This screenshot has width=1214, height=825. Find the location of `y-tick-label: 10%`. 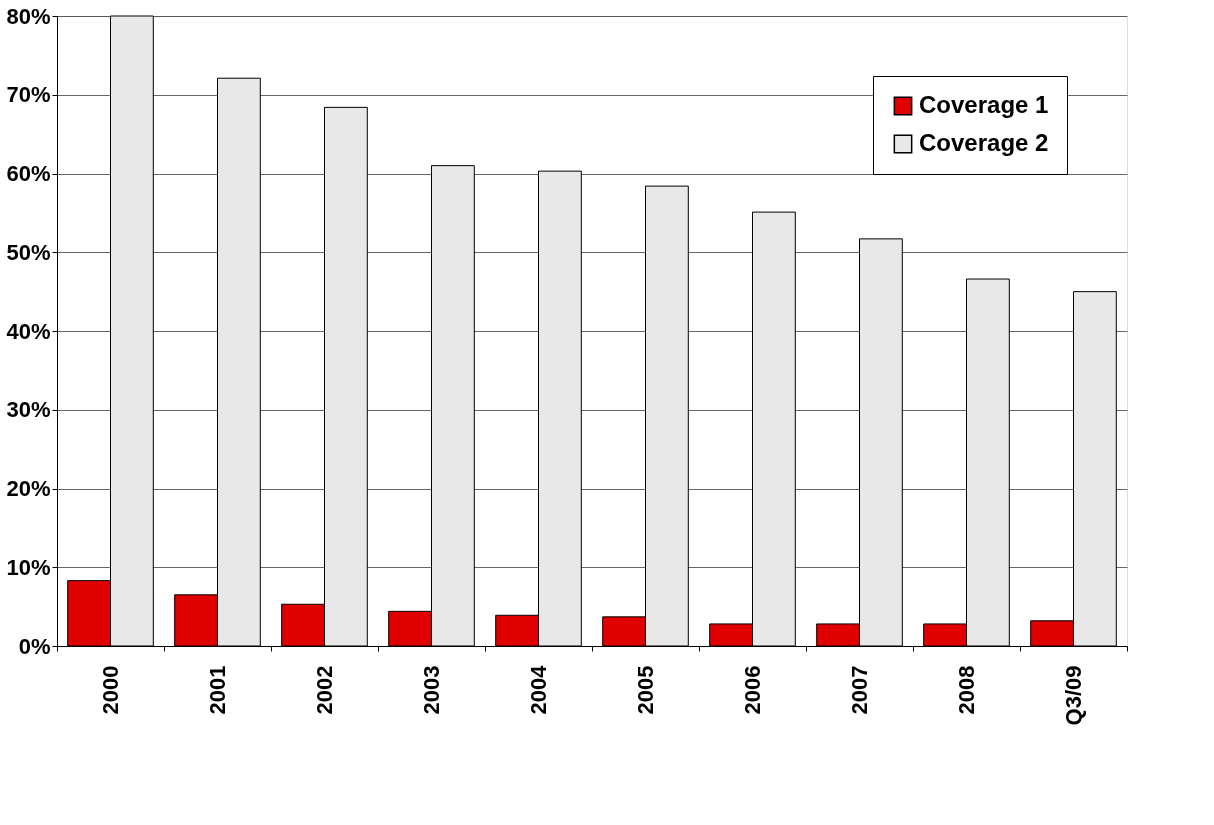

y-tick-label: 10% is located at coordinates (28, 567).